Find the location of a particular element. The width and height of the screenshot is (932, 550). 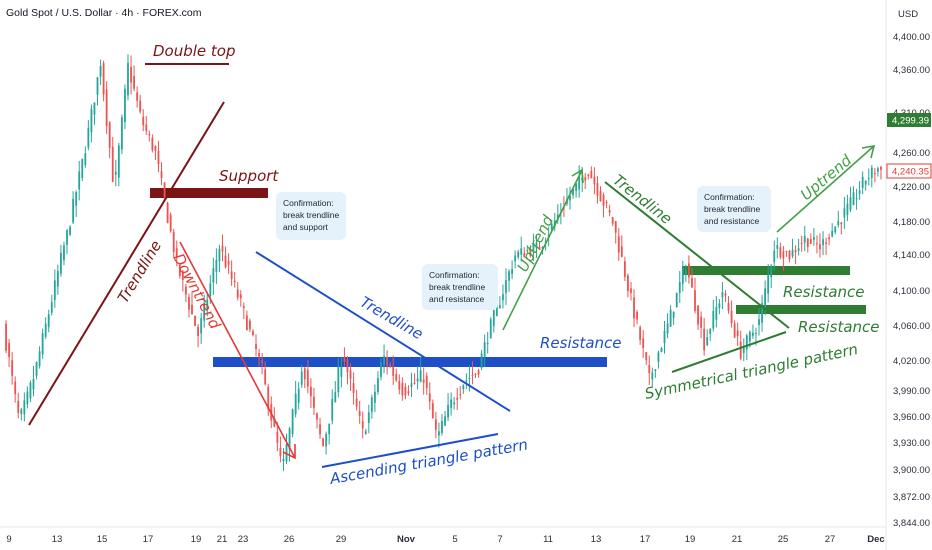

price-tick-label: 4,020.00 is located at coordinates (911, 361).